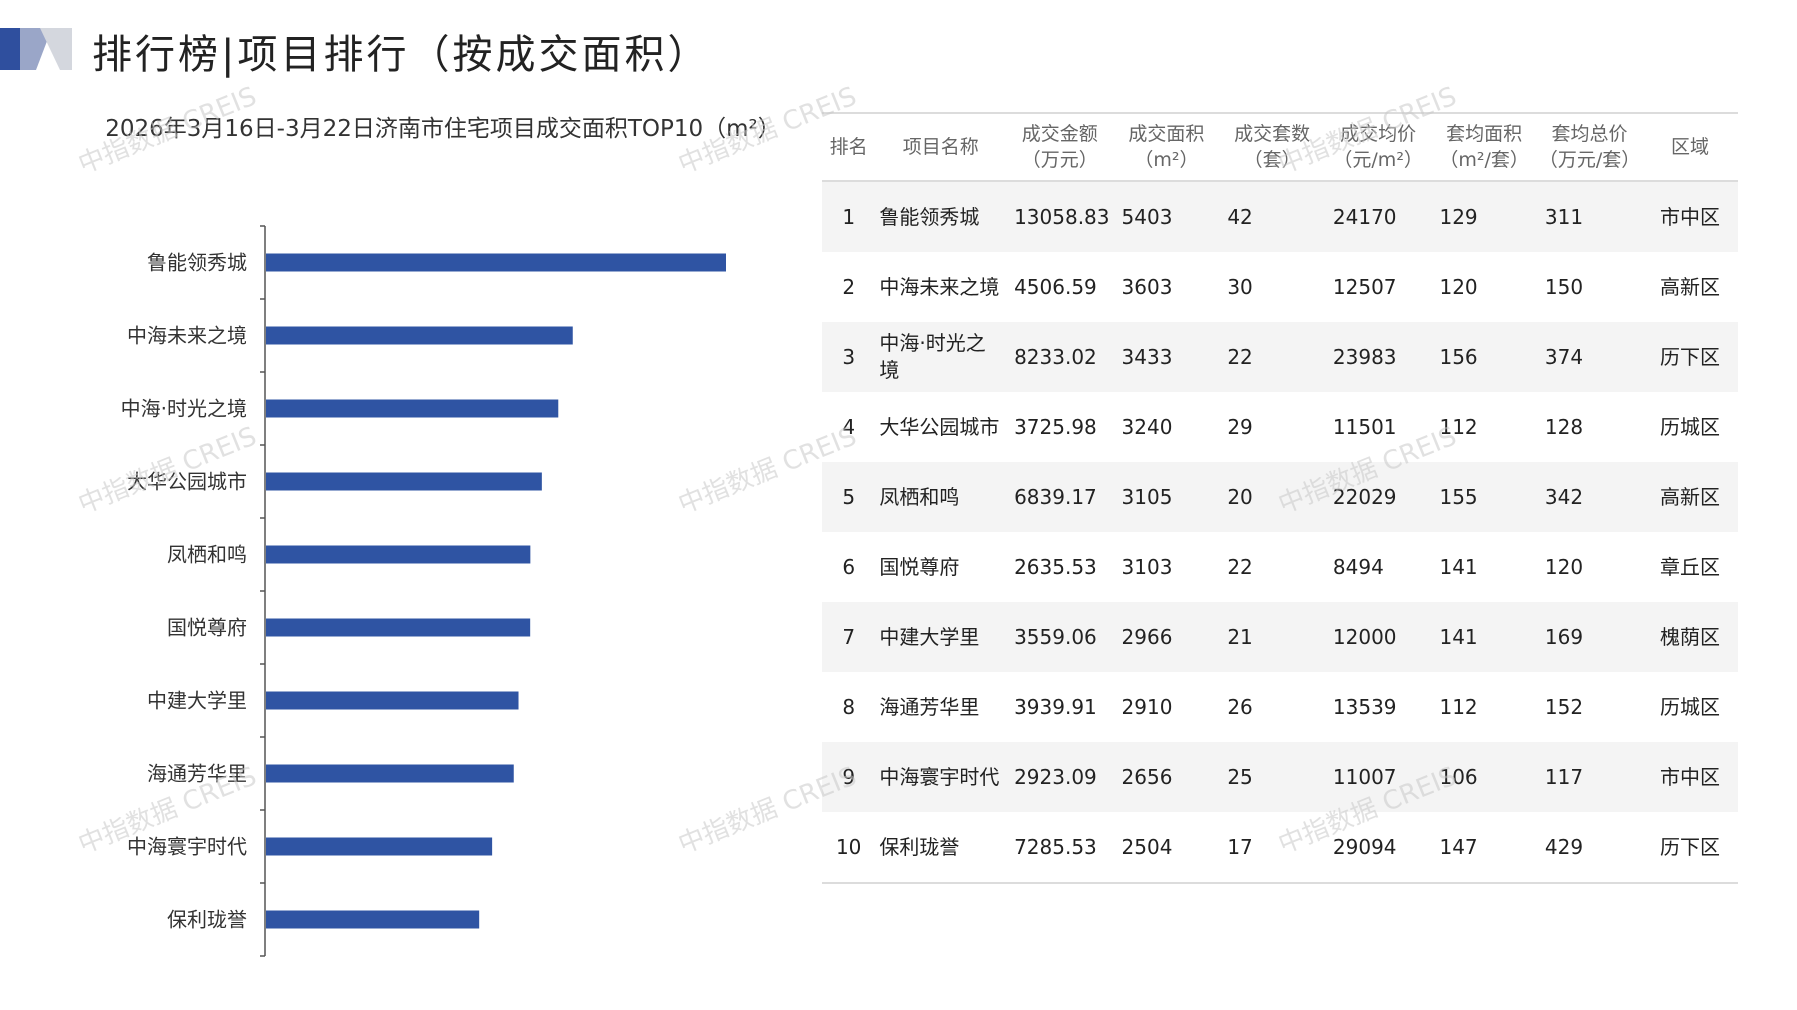  Describe the element at coordinates (1690, 637) in the screenshot. I see `table-cell-district: 槐荫区` at that location.